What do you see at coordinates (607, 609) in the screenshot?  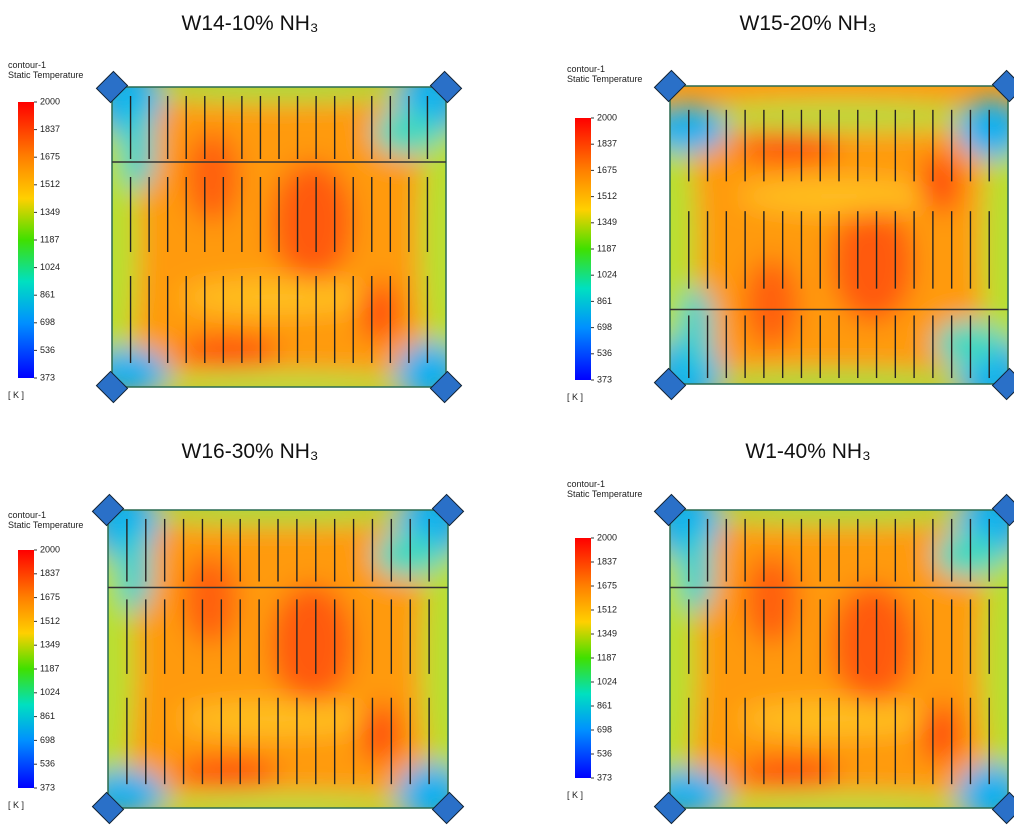 I see `colorbar-label: 1512` at bounding box center [607, 609].